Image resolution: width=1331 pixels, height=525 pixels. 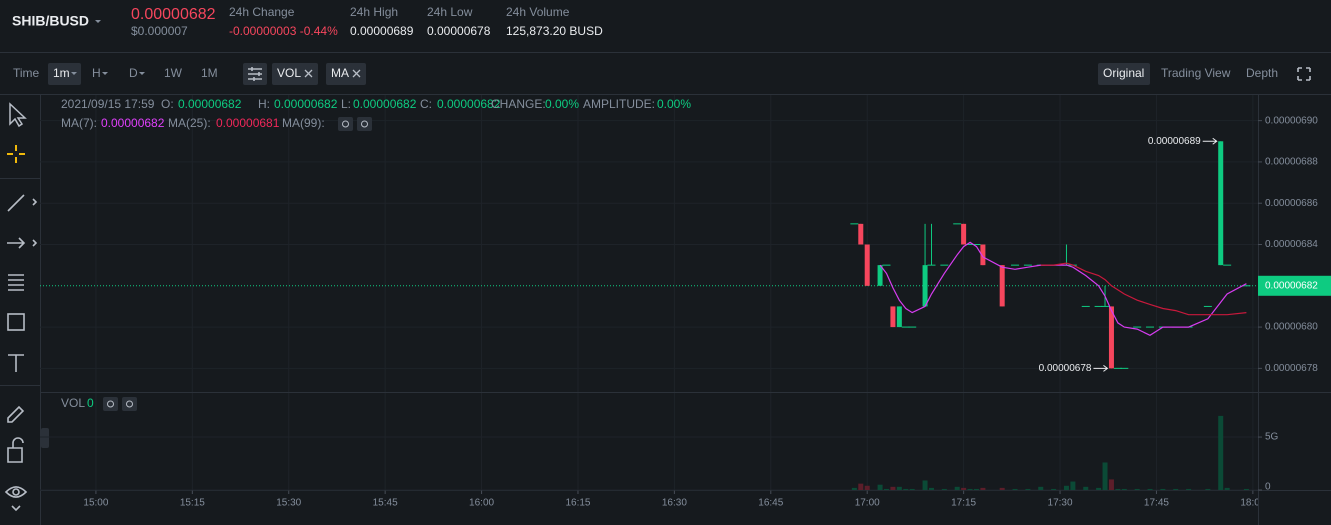 I want to click on stat-value: 125,873.20 BUSD, so click(x=554, y=31).